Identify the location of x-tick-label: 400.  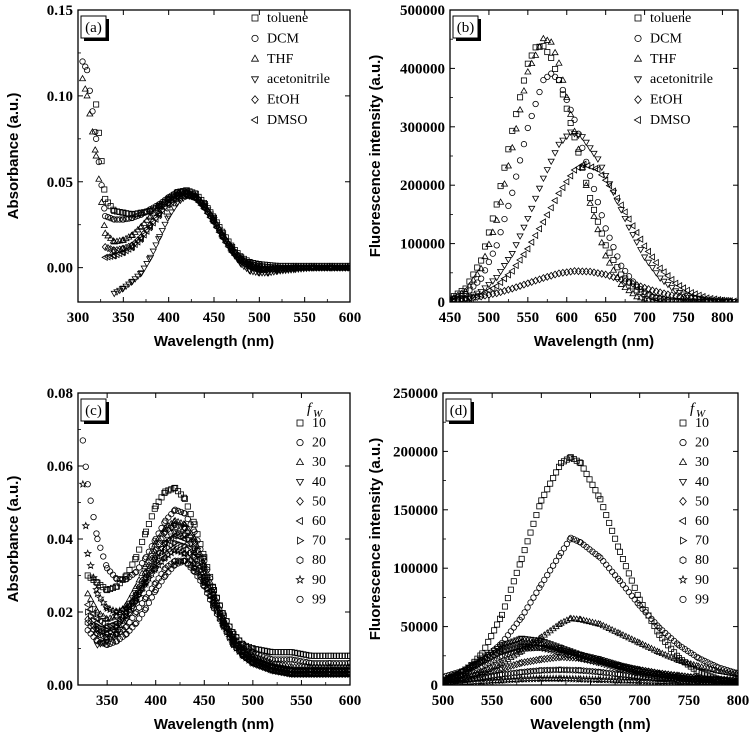
(168, 318).